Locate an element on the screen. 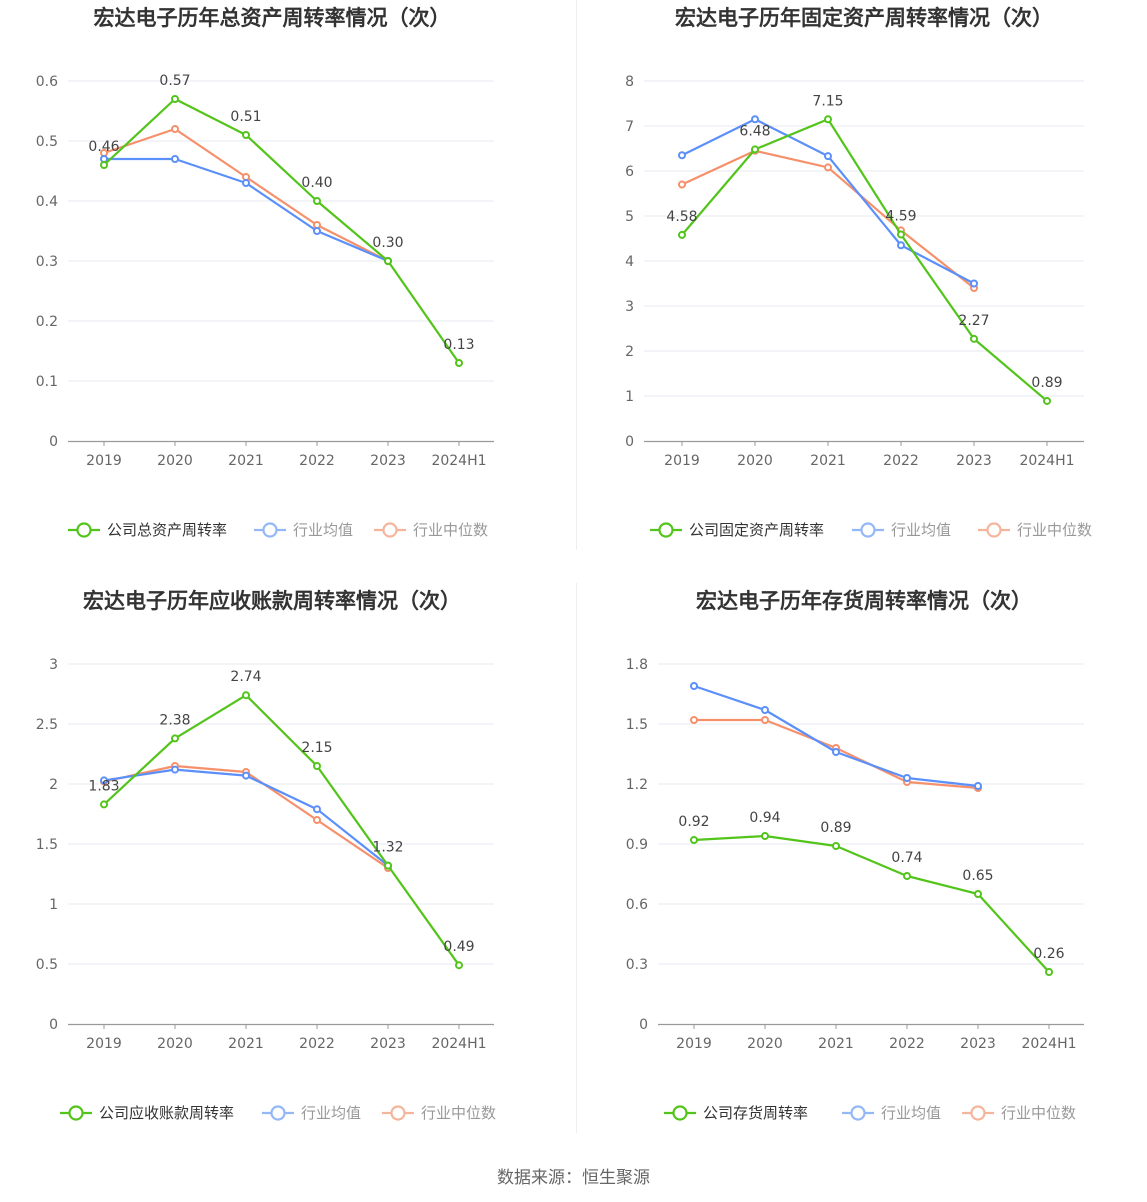 The height and width of the screenshot is (1202, 1147). y-tick-label: 3 is located at coordinates (53, 665).